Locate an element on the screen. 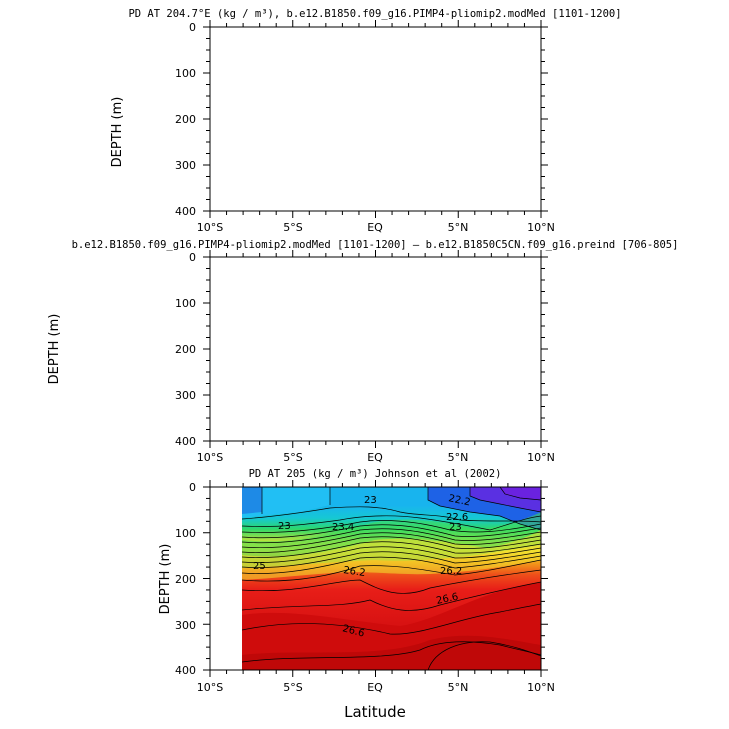 Image resolution: width=729 pixels, height=729 pixels. panel-3-xtick-5s: 5°S is located at coordinates (292, 687).